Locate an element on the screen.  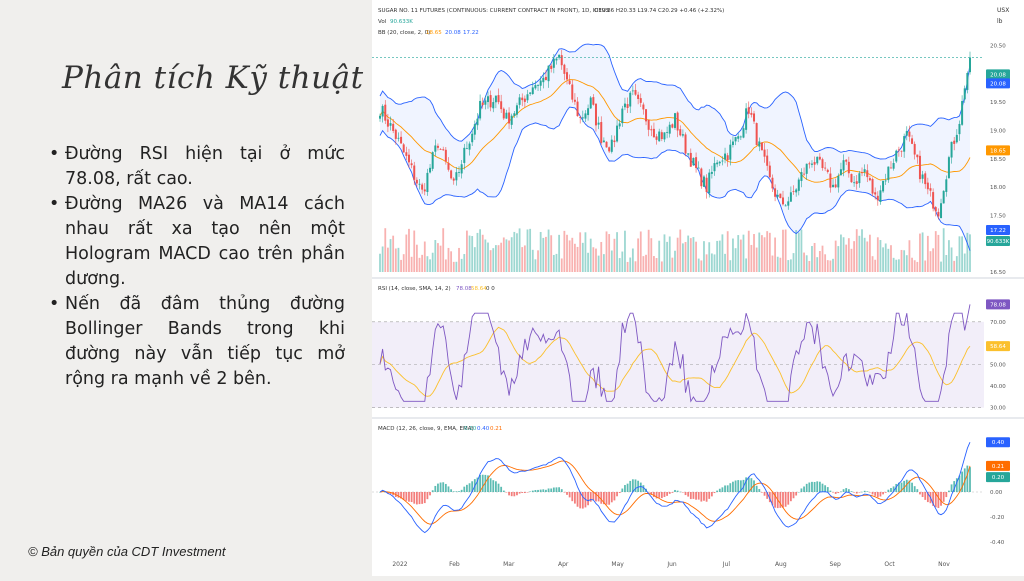
macd-pane: 0.200.00-0.20-0.400.400.210.20 is located at coordinates (691, 491).